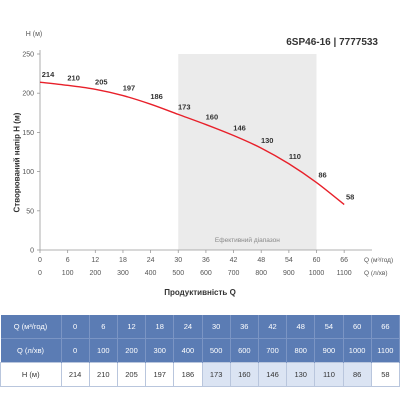 This screenshot has height=400, width=400. I want to click on x-tick-label-lmin: 700, so click(234, 273).